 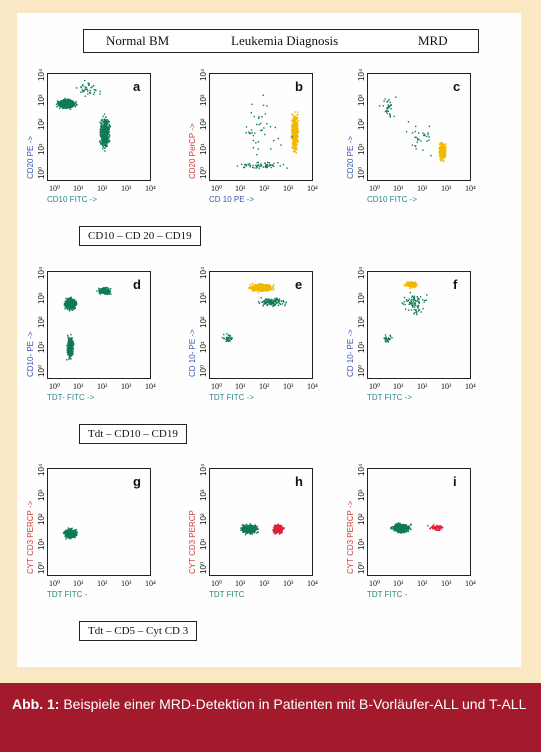 I want to click on header-mrd: MRD, so click(x=433, y=40).